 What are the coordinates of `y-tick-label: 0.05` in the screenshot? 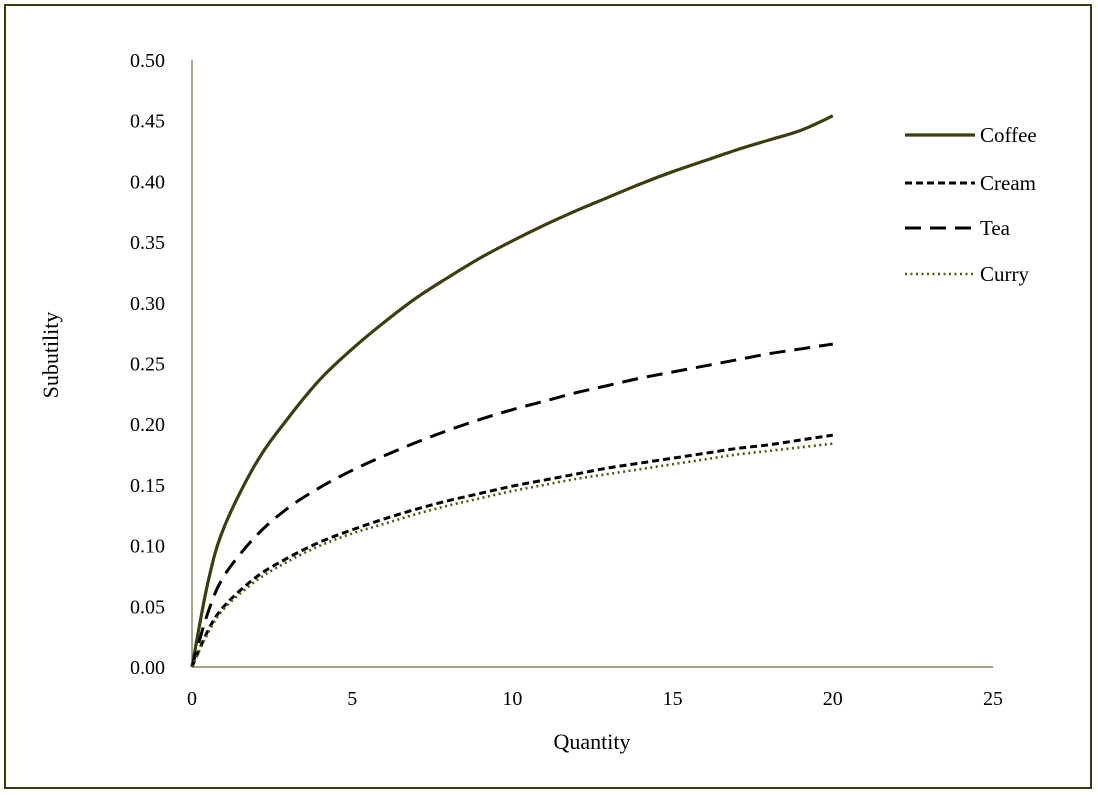 It's located at (147, 607).